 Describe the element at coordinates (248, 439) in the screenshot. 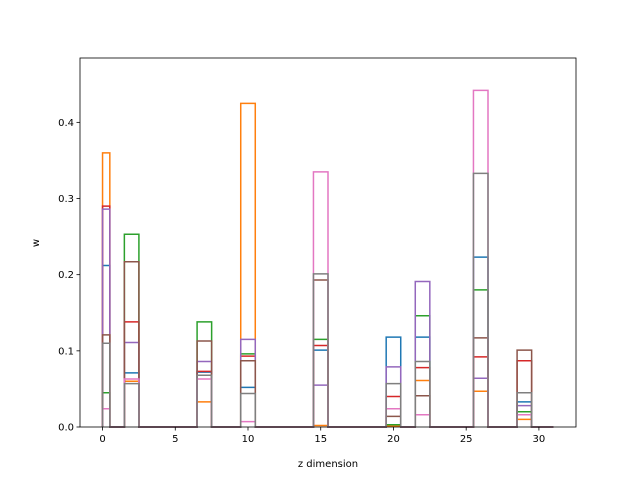

I see `x-tick-label: 10` at that location.